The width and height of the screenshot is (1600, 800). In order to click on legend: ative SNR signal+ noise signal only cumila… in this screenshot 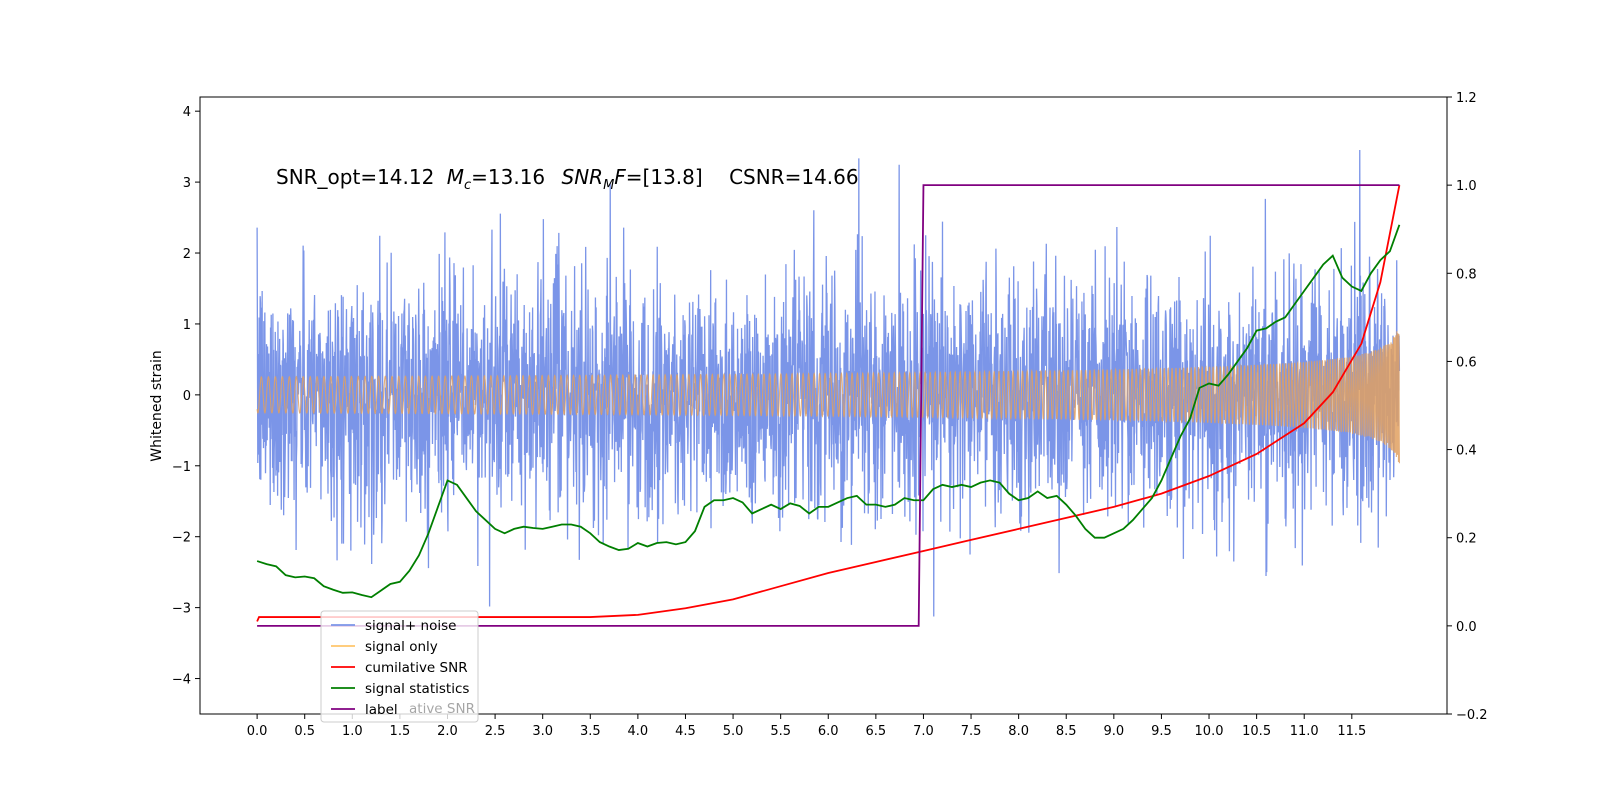, I will do `click(399, 666)`.